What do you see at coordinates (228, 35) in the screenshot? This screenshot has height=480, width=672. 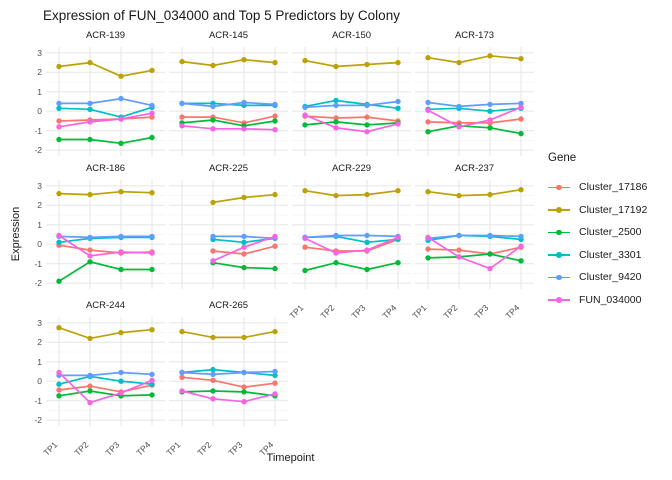 I see `facet-strip-ACR-145: ACR-145` at bounding box center [228, 35].